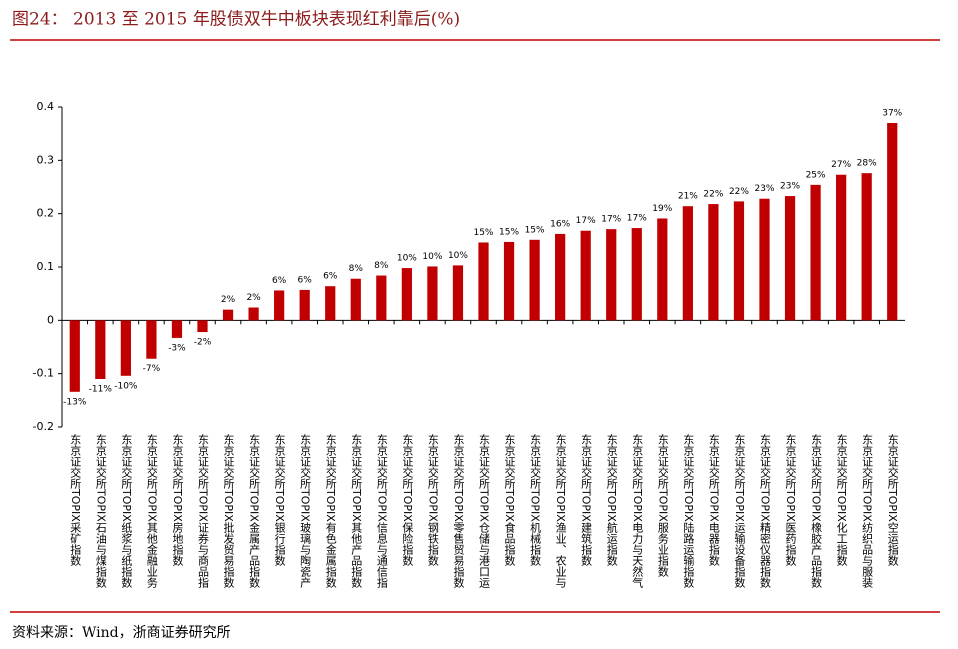  I want to click on y-tick-label: -0.1, so click(43, 373).